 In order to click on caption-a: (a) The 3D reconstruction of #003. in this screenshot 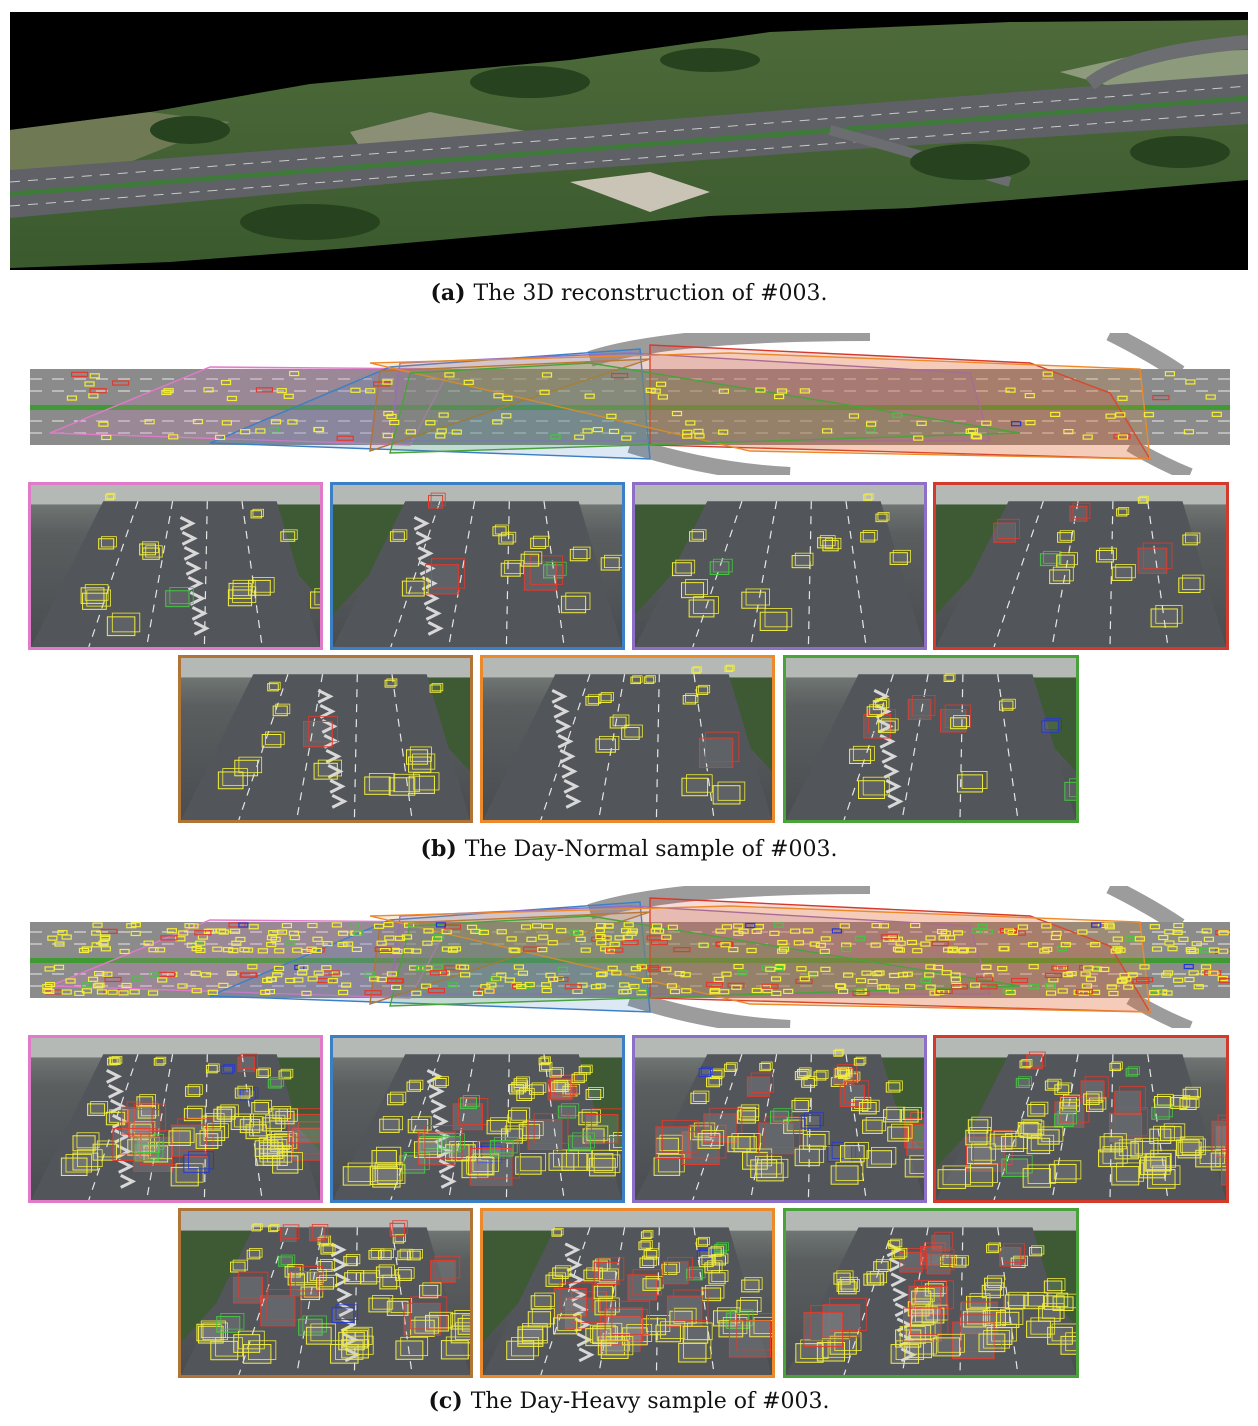, I will do `click(629, 293)`.